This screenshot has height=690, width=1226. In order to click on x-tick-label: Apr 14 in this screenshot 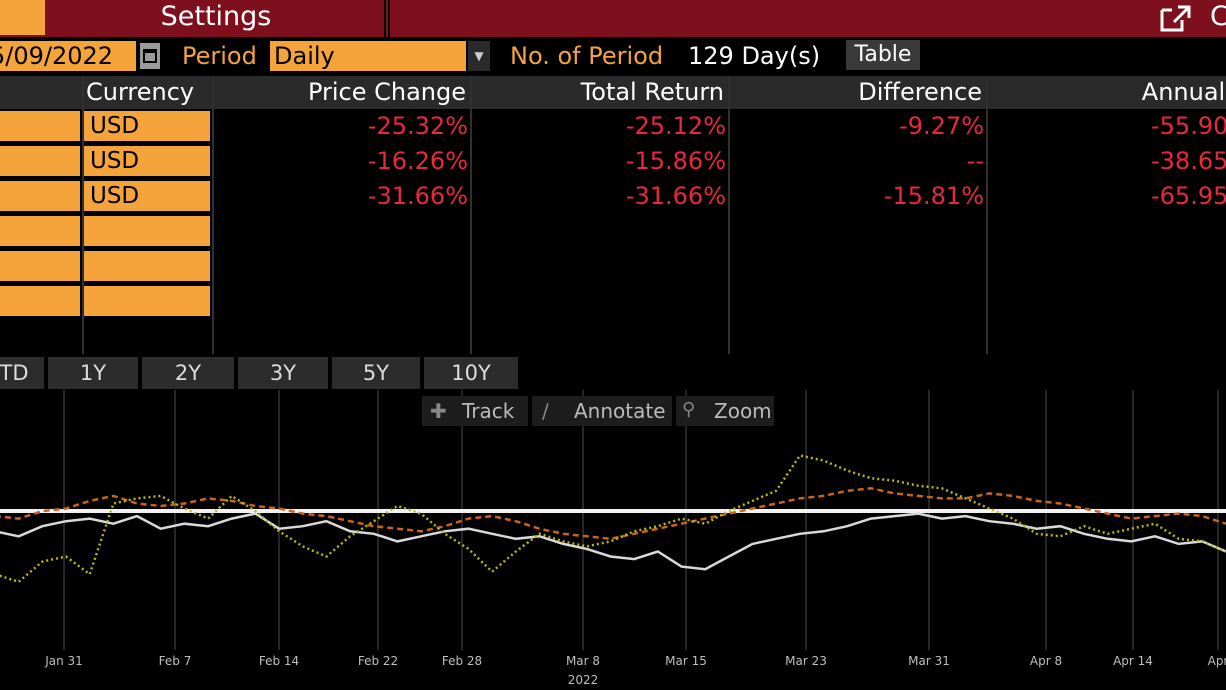, I will do `click(1133, 661)`.